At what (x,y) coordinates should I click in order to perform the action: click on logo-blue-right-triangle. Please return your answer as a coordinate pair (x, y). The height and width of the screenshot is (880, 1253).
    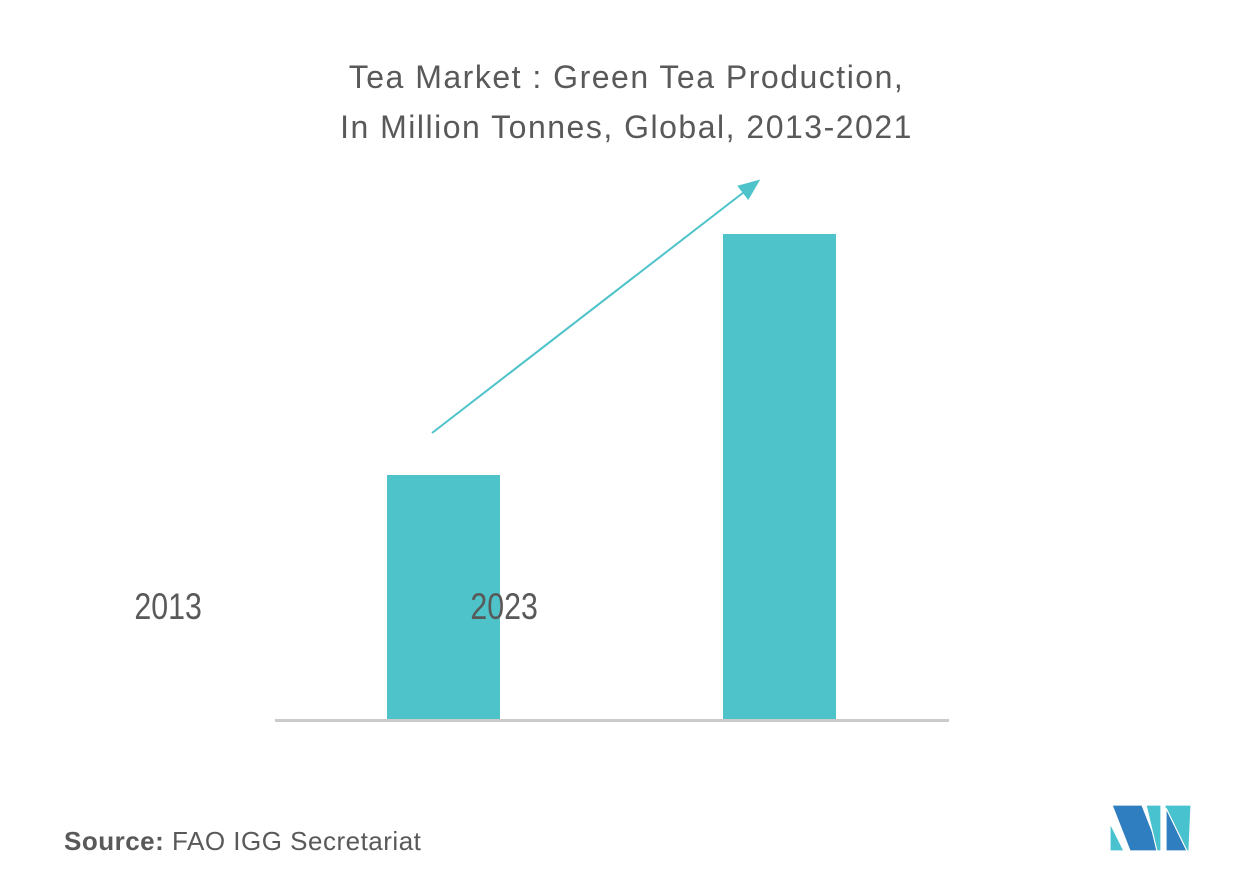
    Looking at the image, I should click on (1176, 829).